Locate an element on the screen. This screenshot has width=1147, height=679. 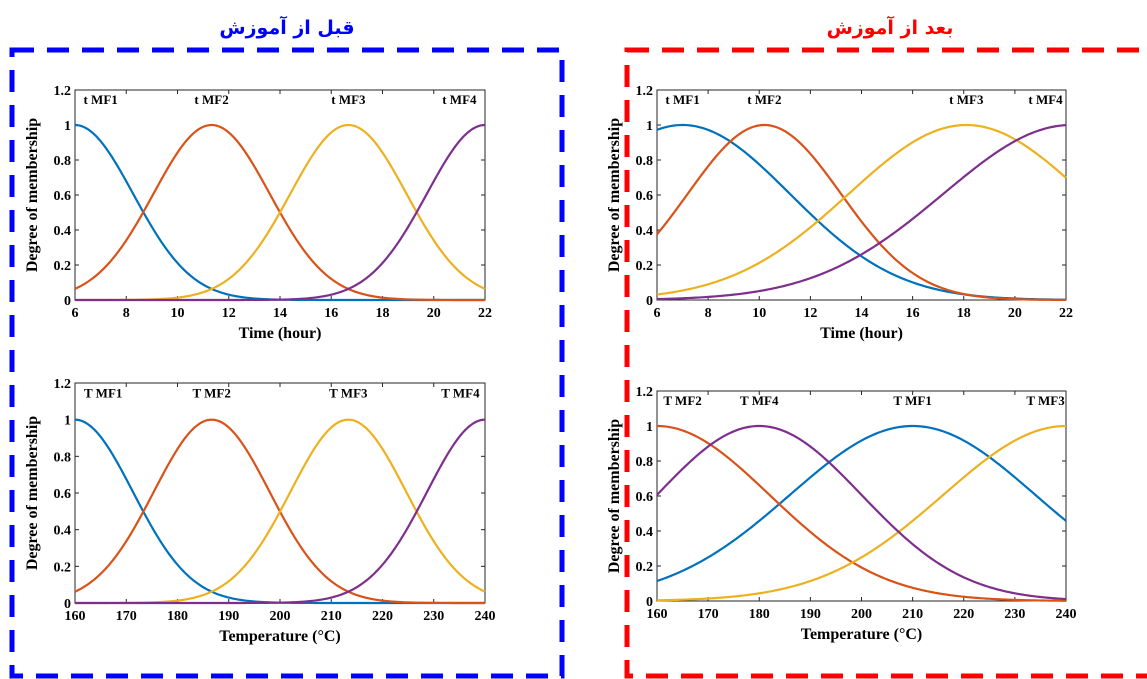
header-before: قبل از آموزش is located at coordinates (286, 27).